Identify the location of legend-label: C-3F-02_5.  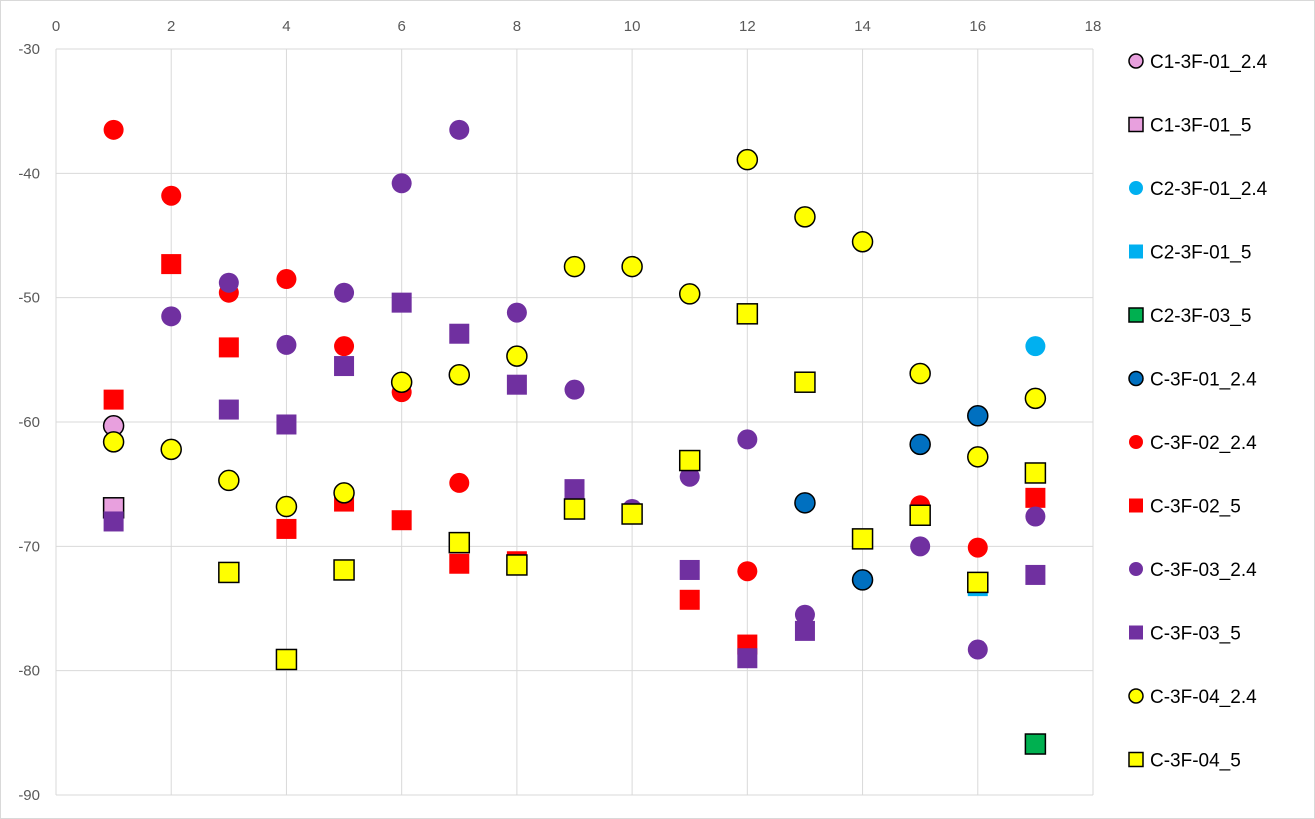
(1195, 507).